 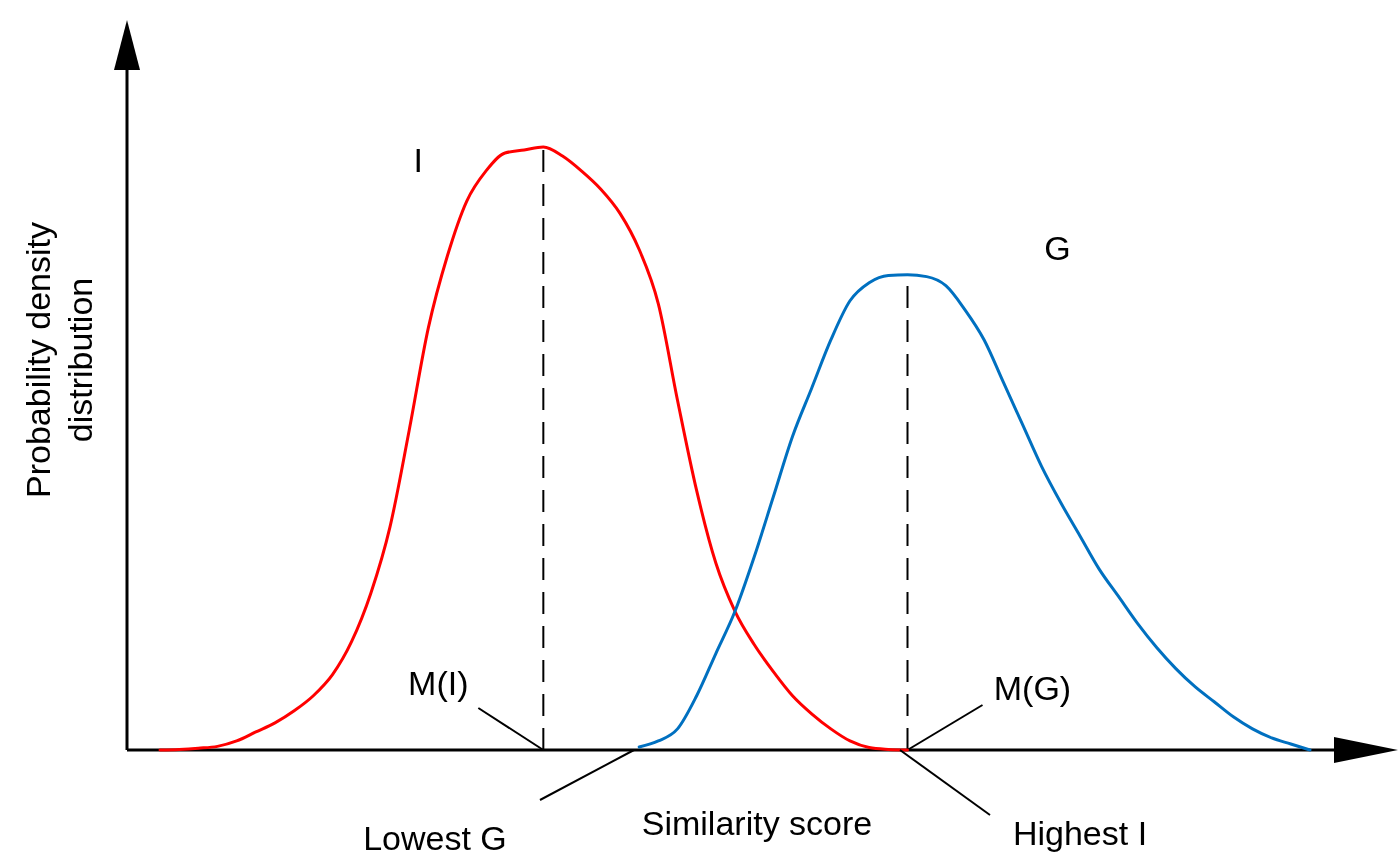 I want to click on annotation: M(G), so click(x=1032, y=688).